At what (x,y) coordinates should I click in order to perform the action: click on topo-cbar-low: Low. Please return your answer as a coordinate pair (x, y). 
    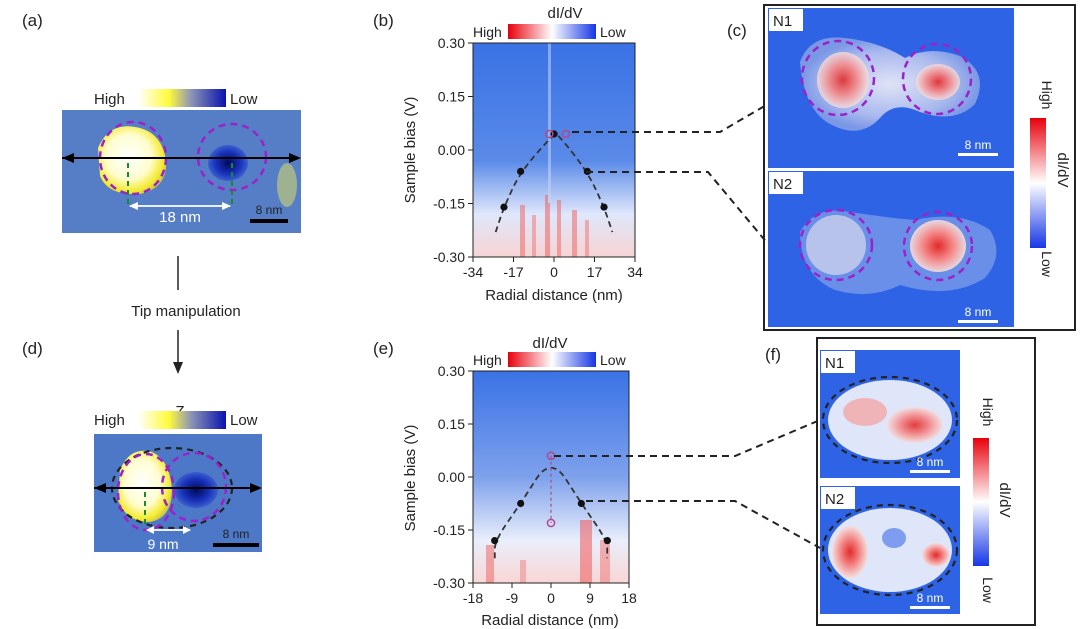
    Looking at the image, I should click on (244, 99).